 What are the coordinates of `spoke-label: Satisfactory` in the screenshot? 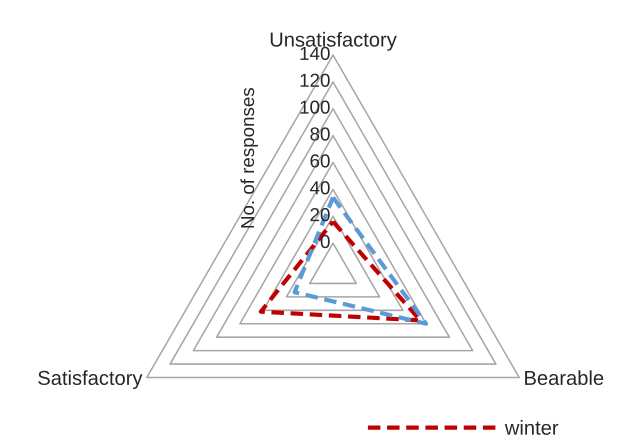 It's located at (90, 380).